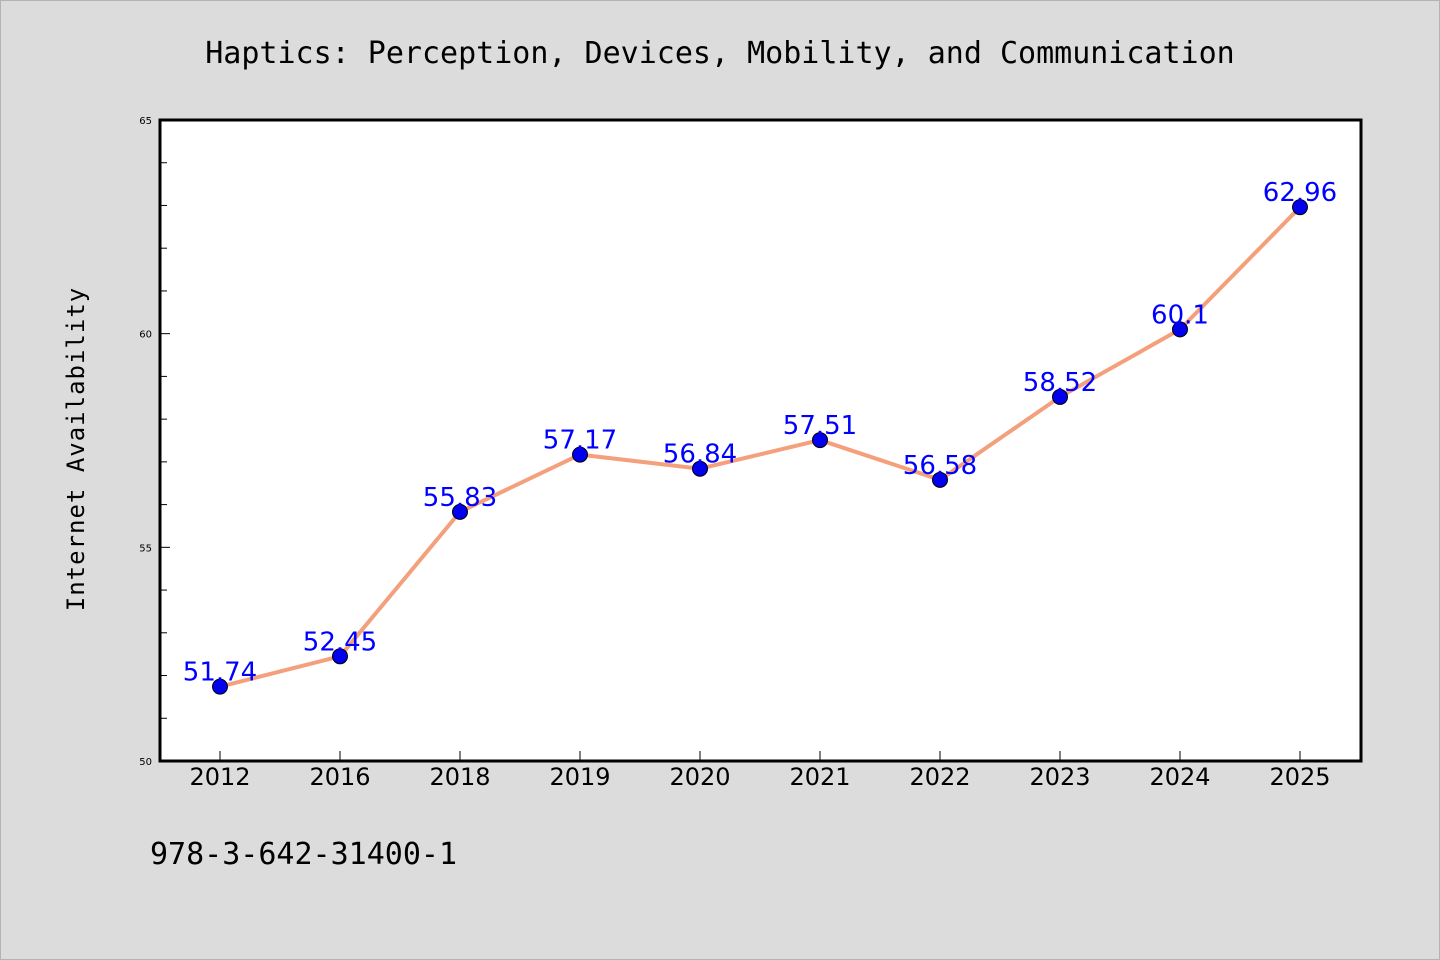  I want to click on data-label: 56.58, so click(940, 466).